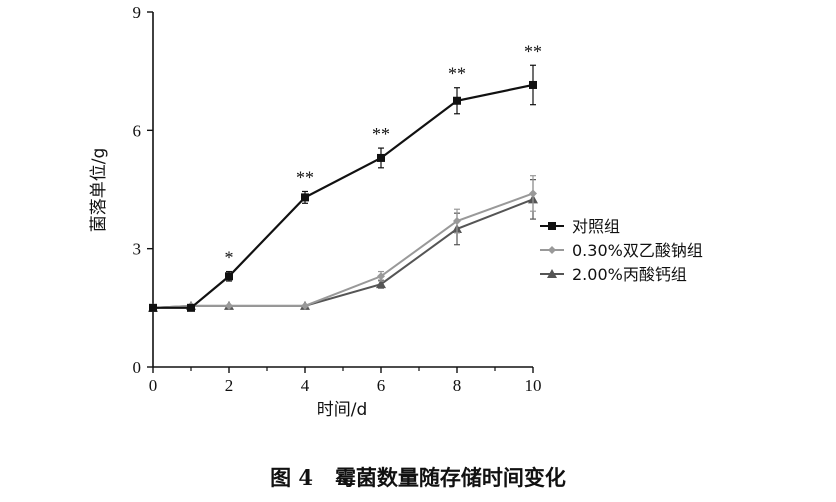  Describe the element at coordinates (450, 477) in the screenshot. I see `caption-text: 霉菌数量随存储时间变化` at that location.